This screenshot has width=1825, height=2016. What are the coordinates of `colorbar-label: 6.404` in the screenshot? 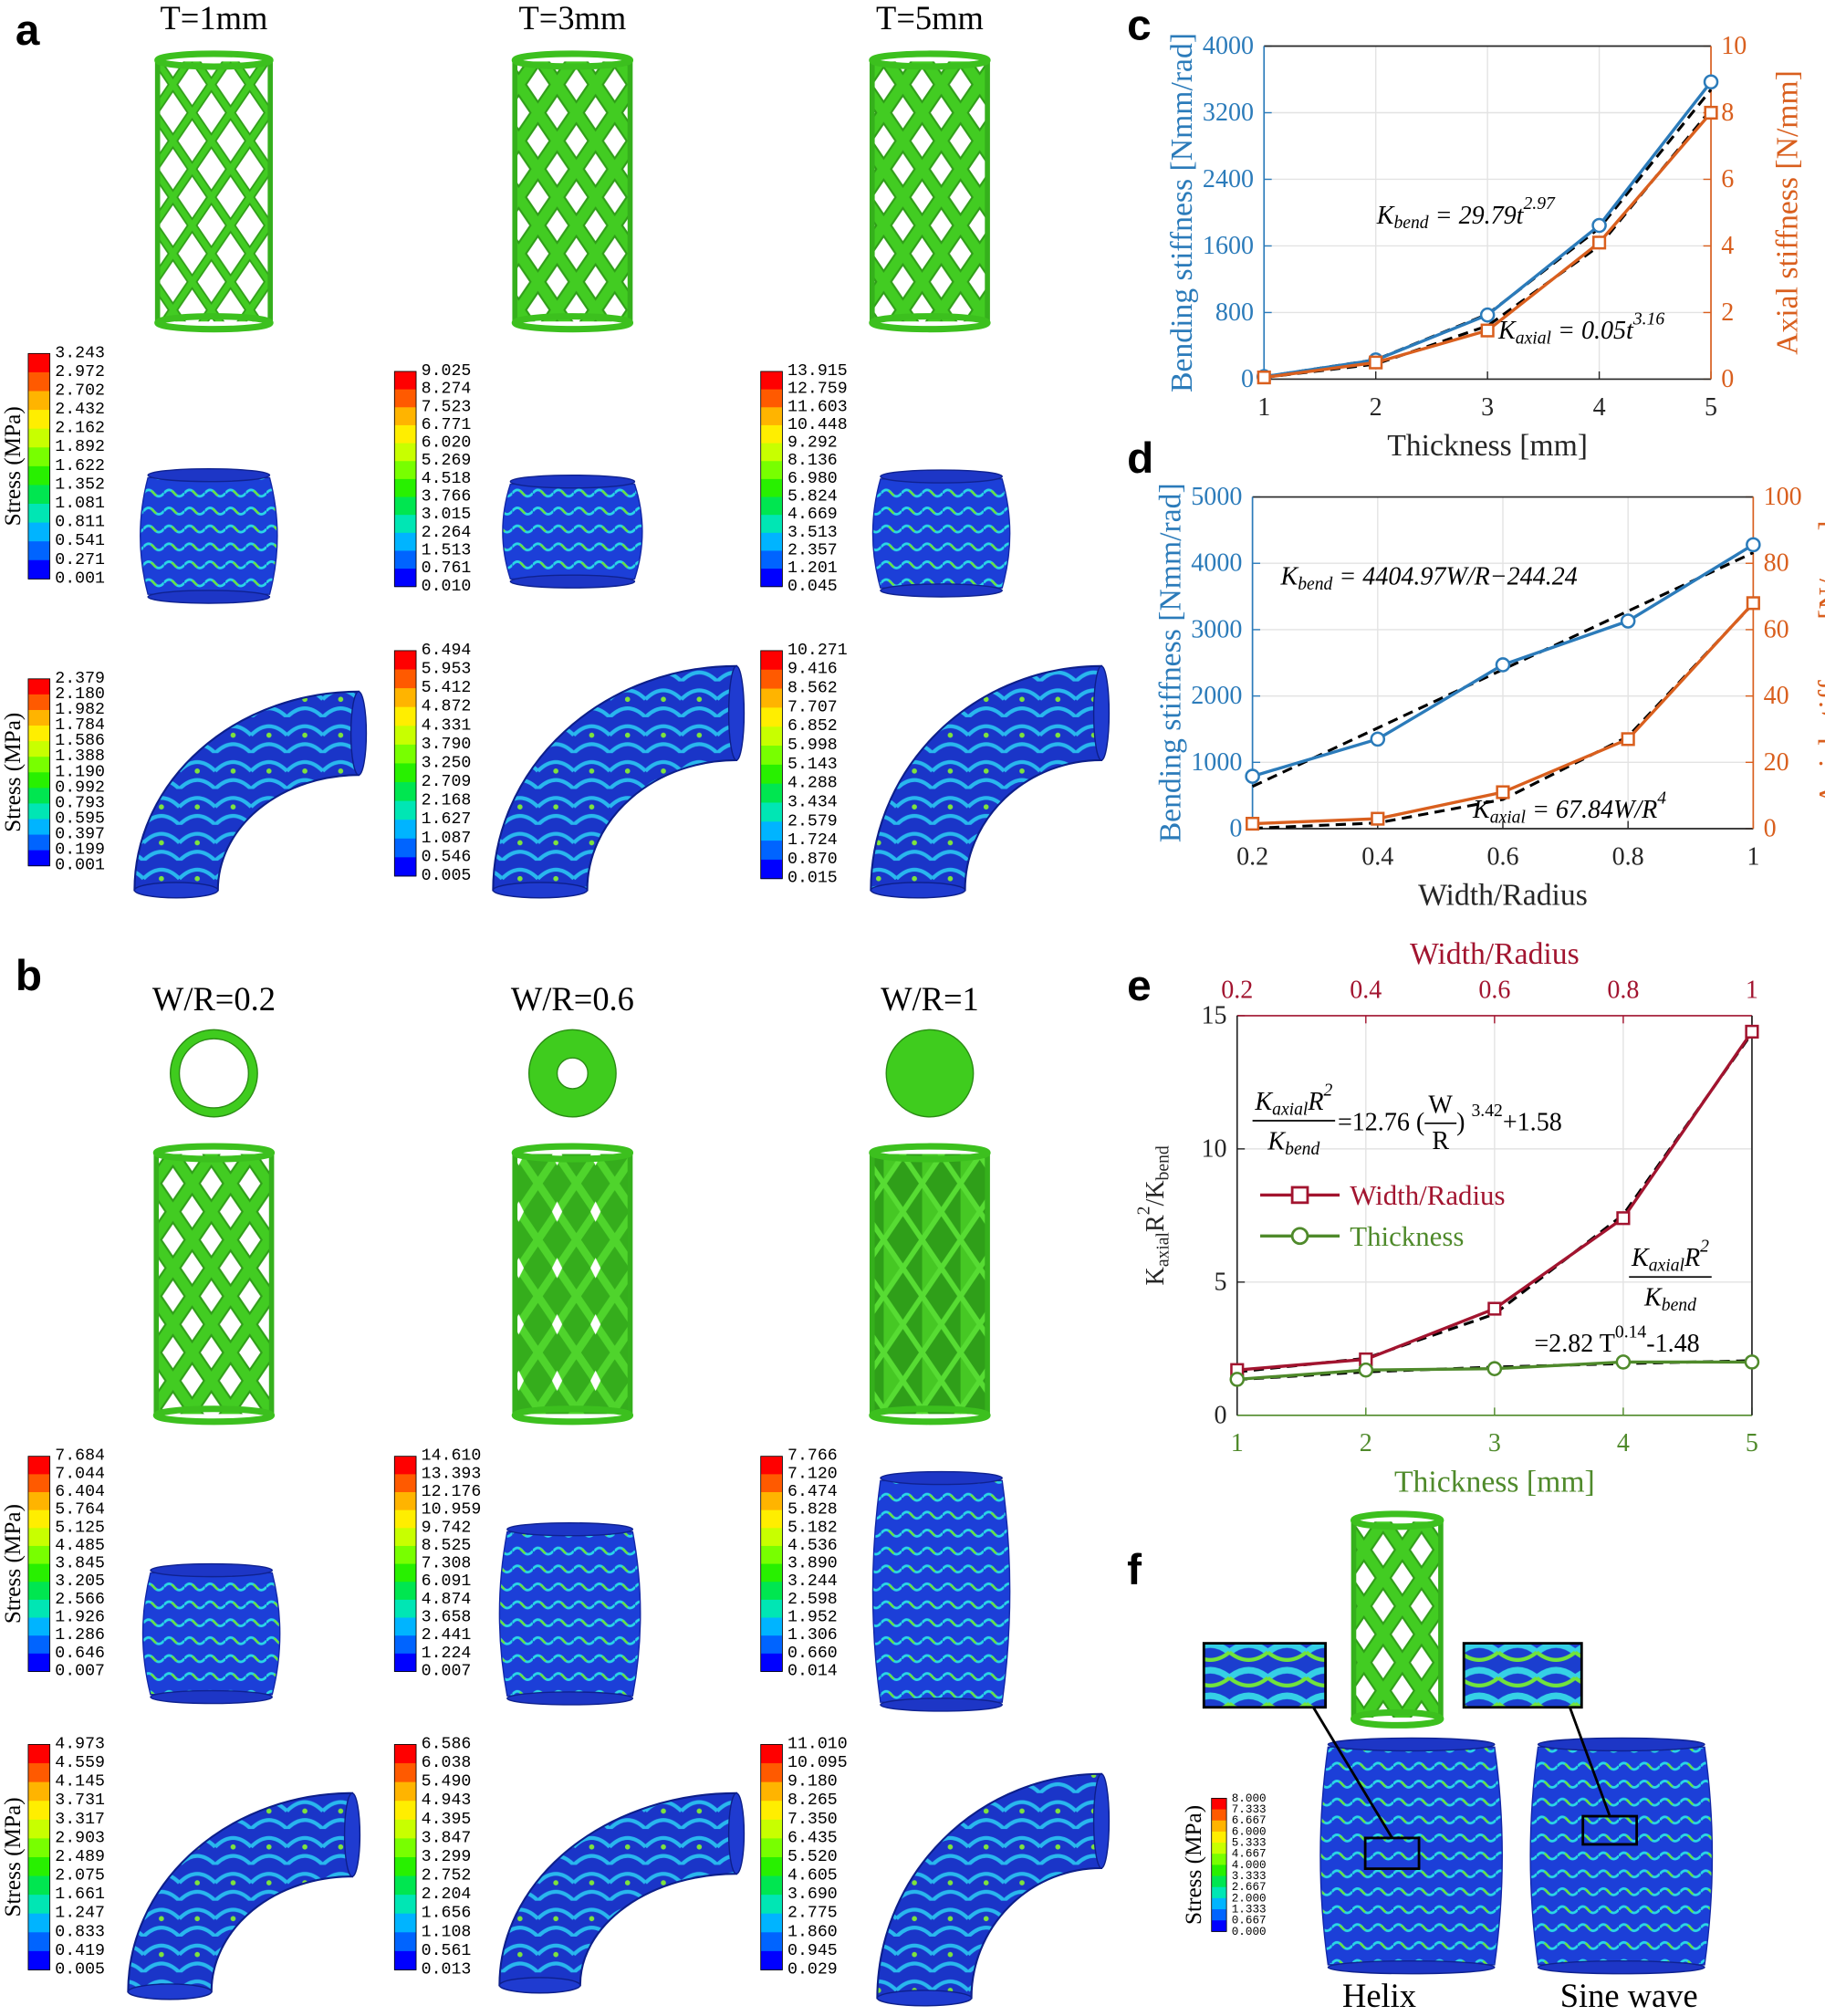 It's located at (80, 1492).